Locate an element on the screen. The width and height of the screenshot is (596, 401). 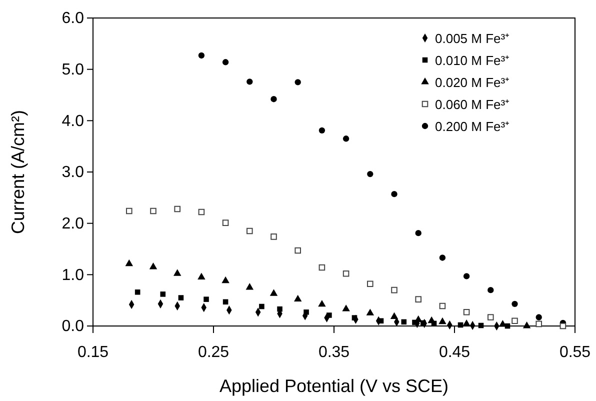
x-tick-label: 0.35 is located at coordinates (334, 352).